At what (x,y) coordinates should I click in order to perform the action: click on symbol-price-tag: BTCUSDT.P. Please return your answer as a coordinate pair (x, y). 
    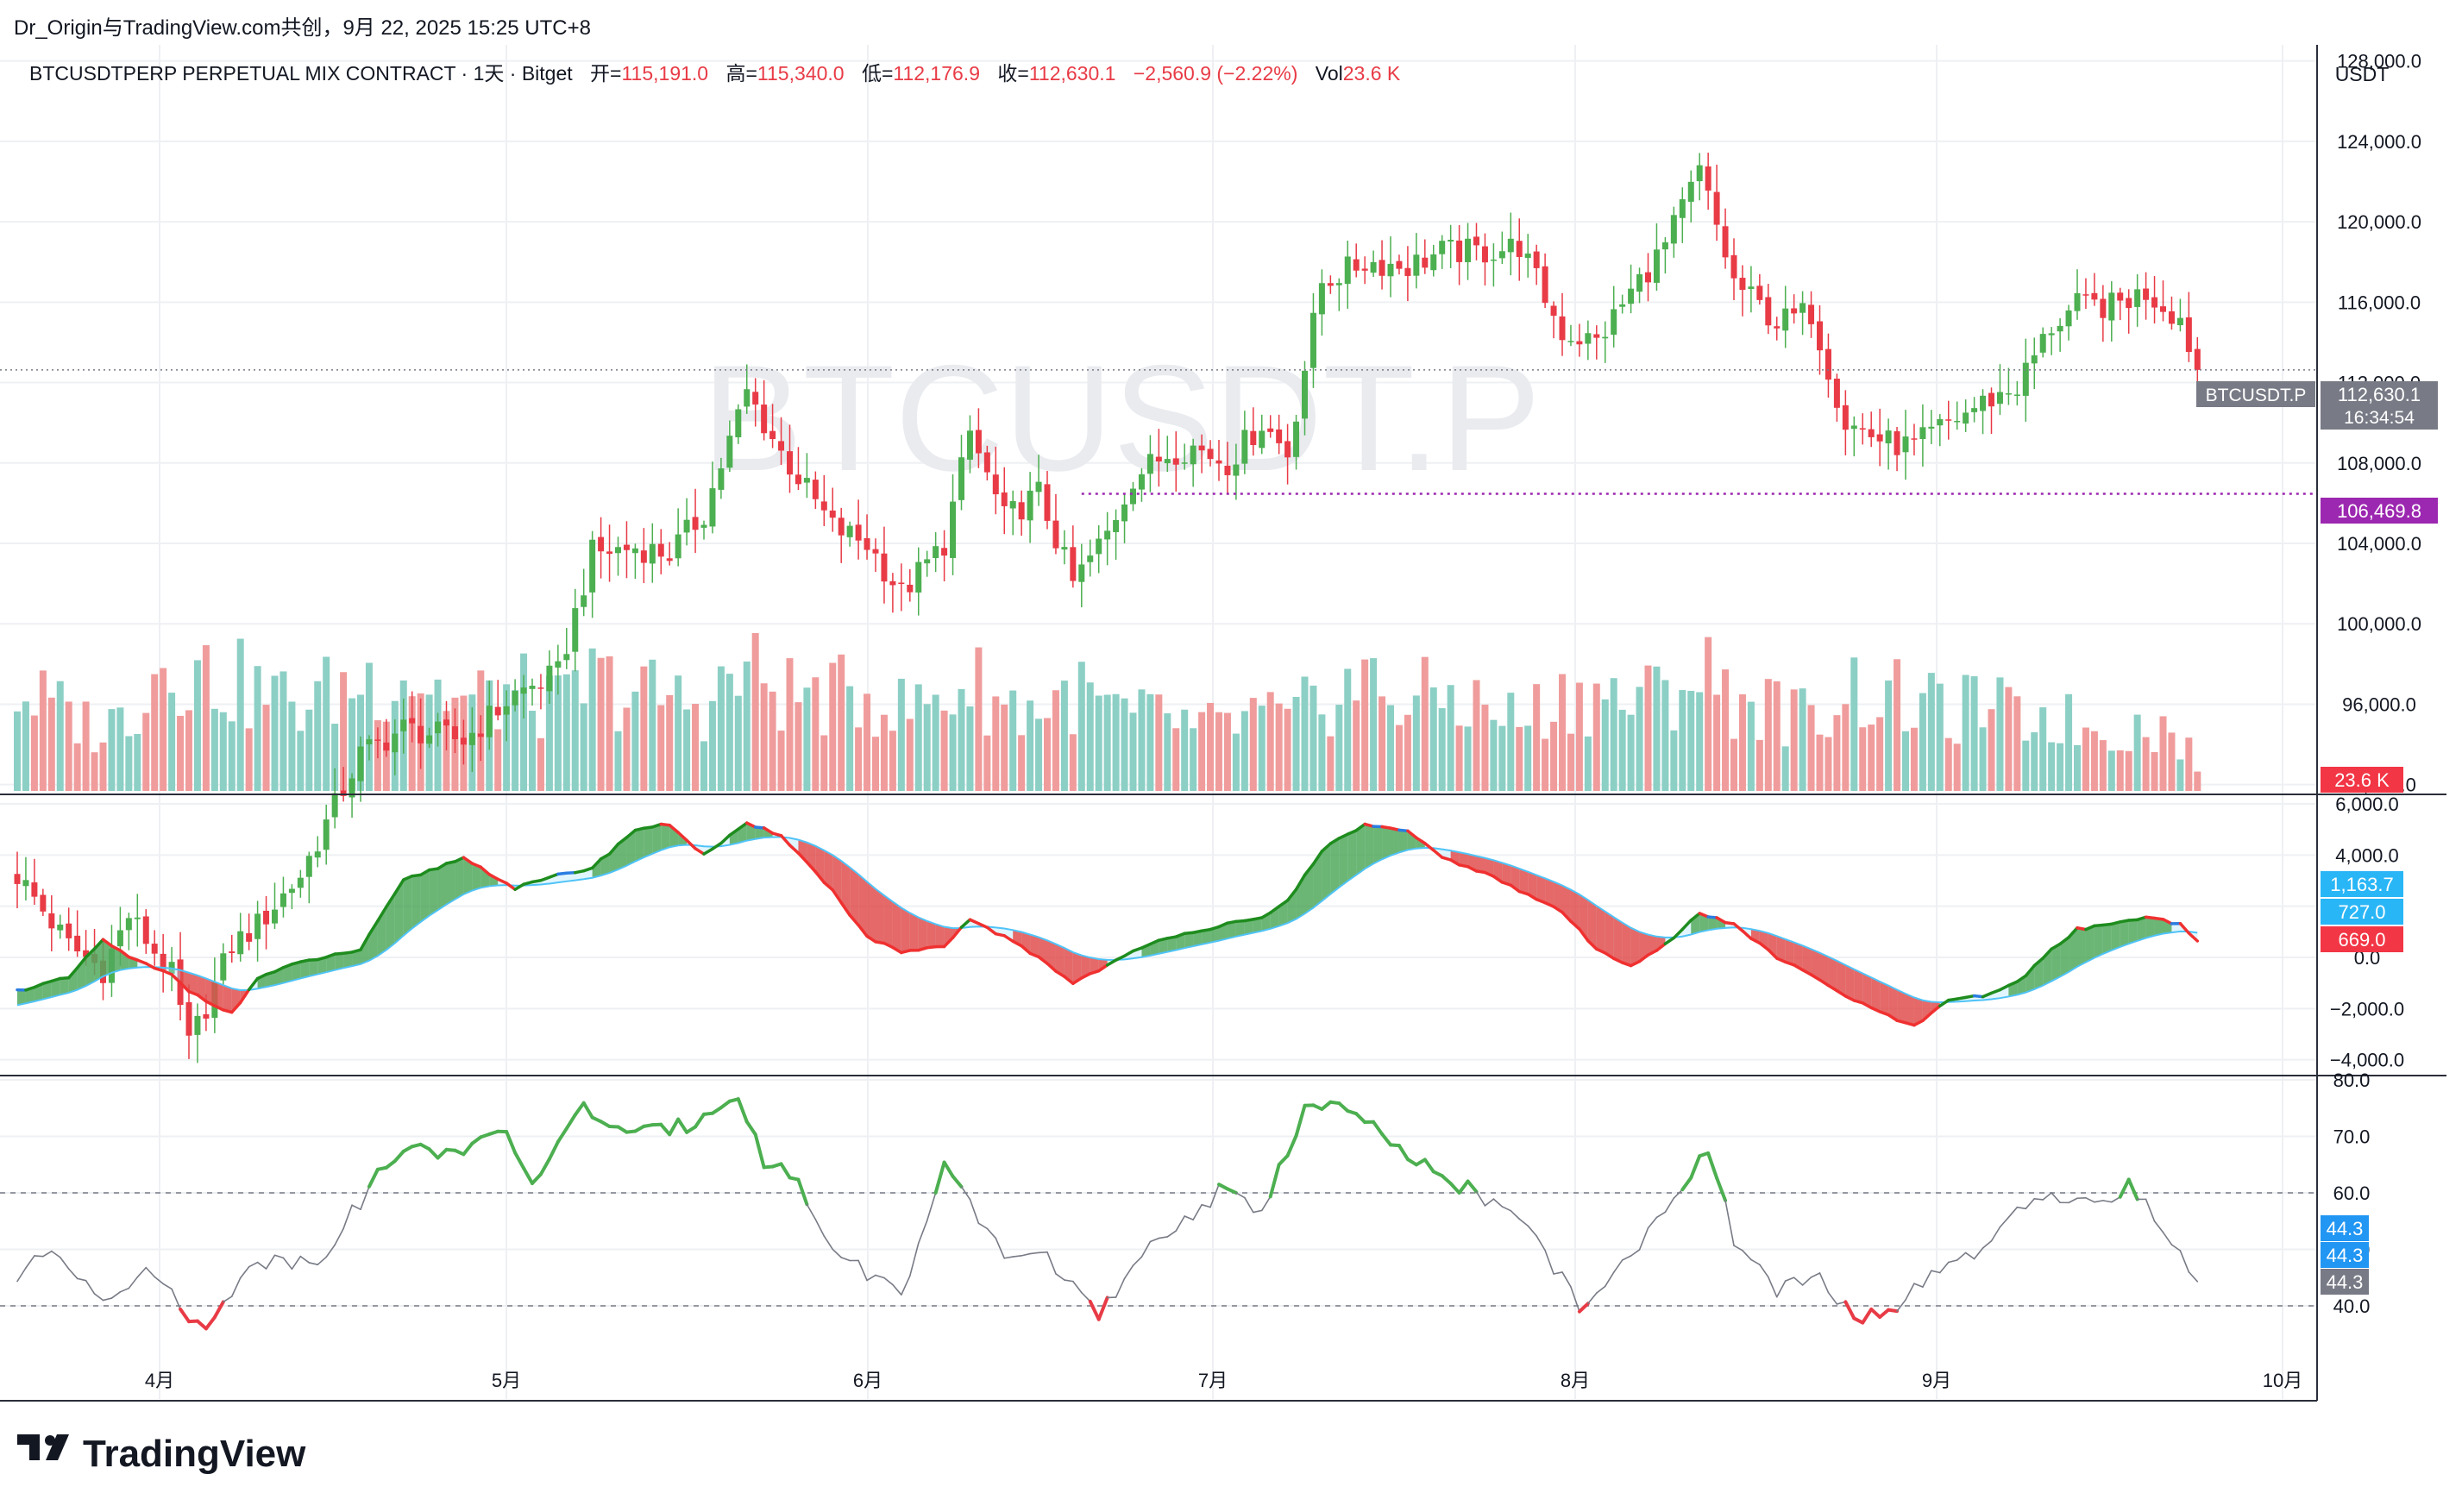
    Looking at the image, I should click on (2255, 394).